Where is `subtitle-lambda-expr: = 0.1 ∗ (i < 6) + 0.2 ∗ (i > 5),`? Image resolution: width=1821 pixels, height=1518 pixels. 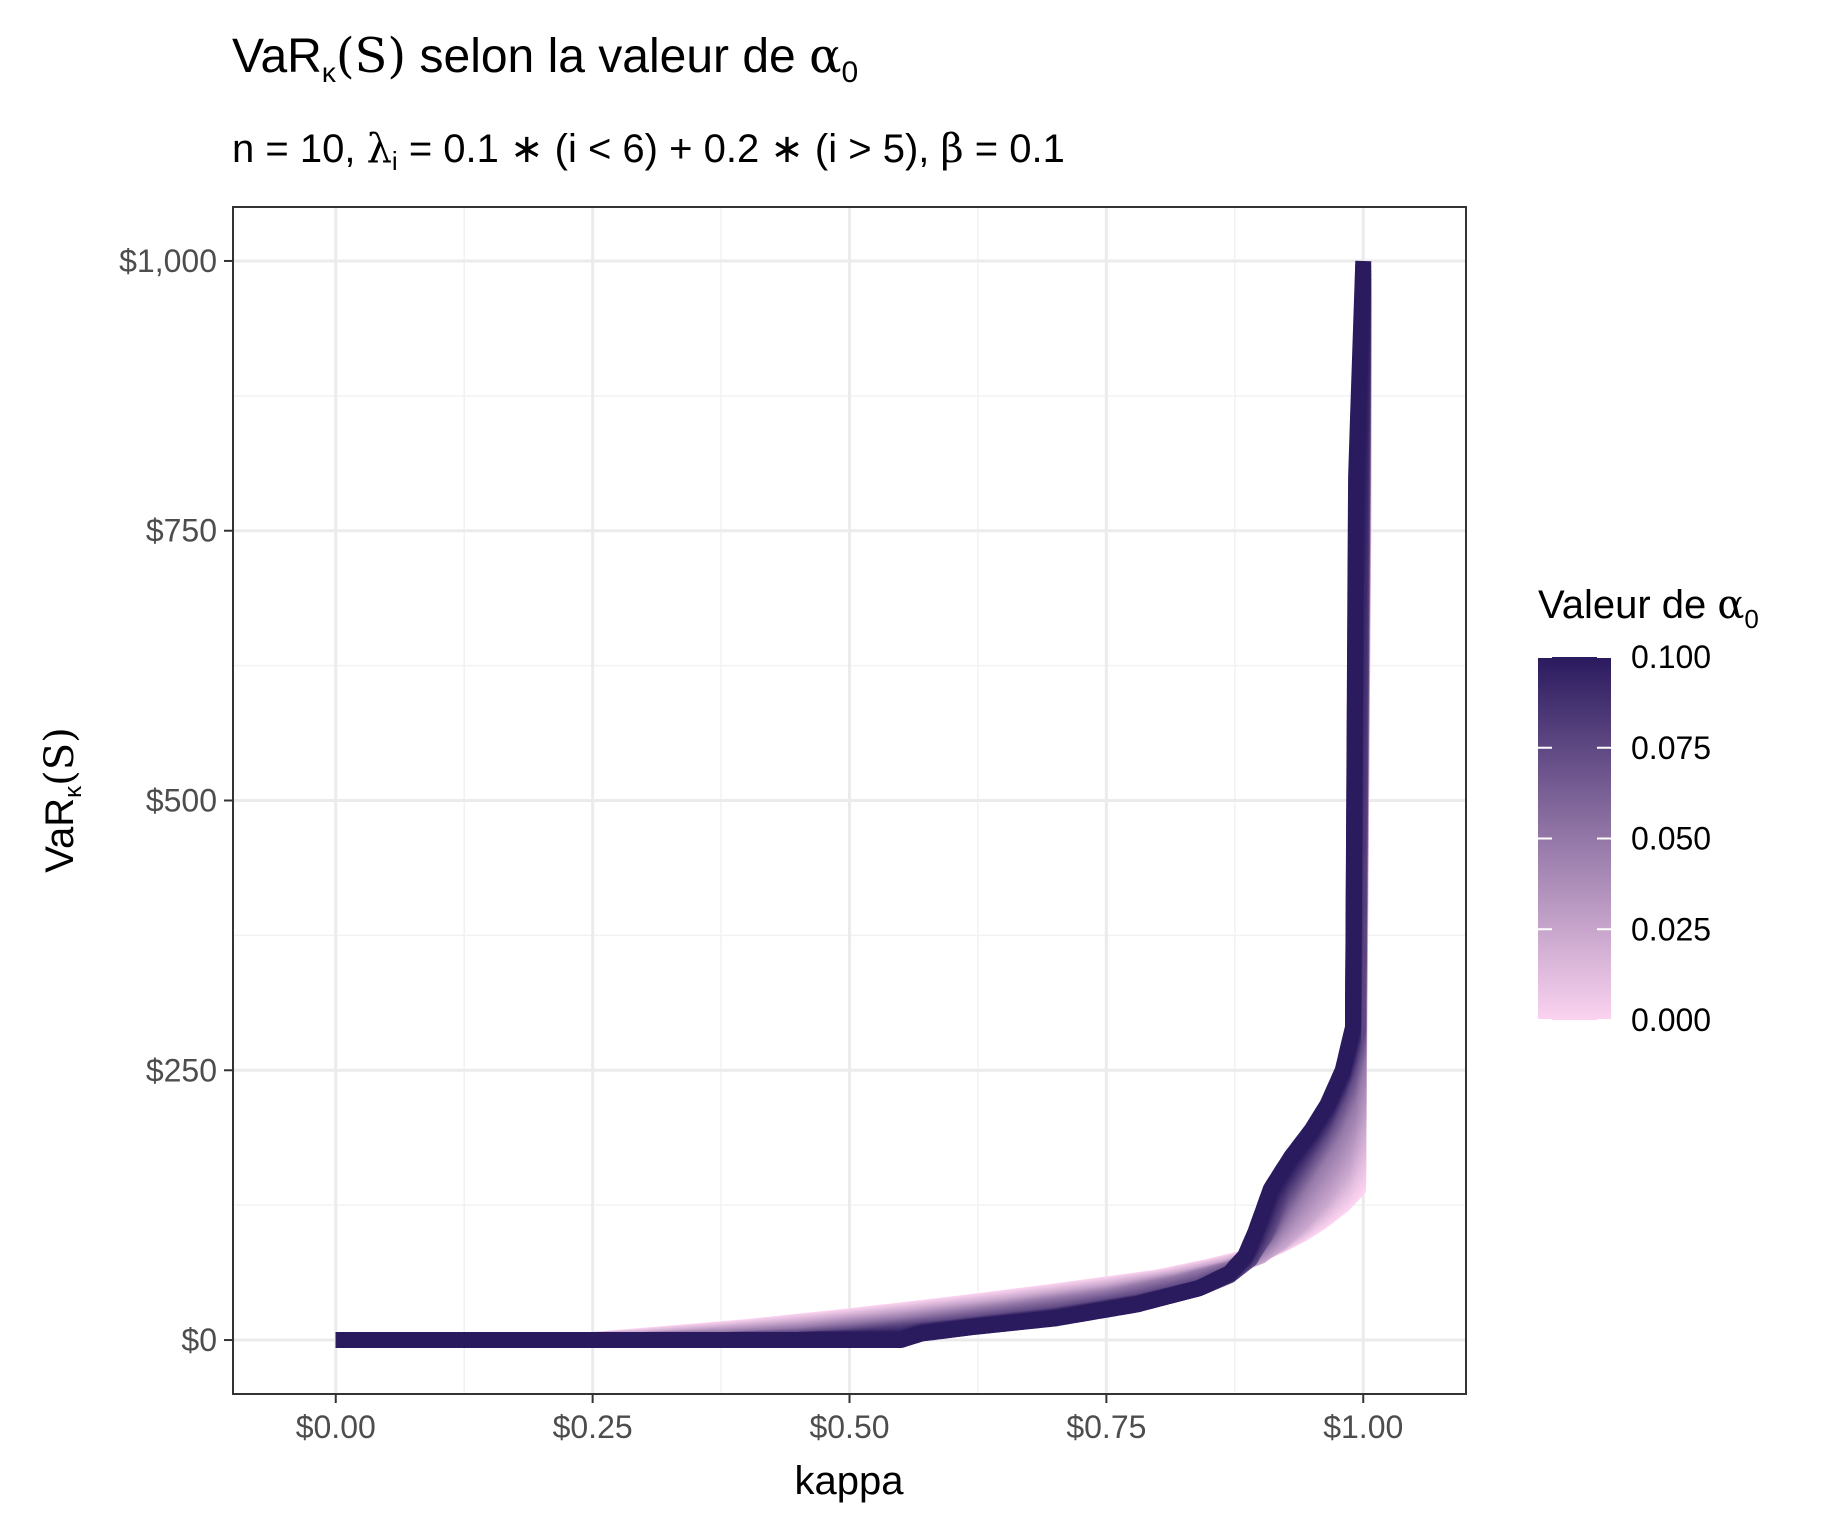
subtitle-lambda-expr: = 0.1 ∗ (i < 6) + 0.2 ∗ (i > 5), is located at coordinates (669, 149).